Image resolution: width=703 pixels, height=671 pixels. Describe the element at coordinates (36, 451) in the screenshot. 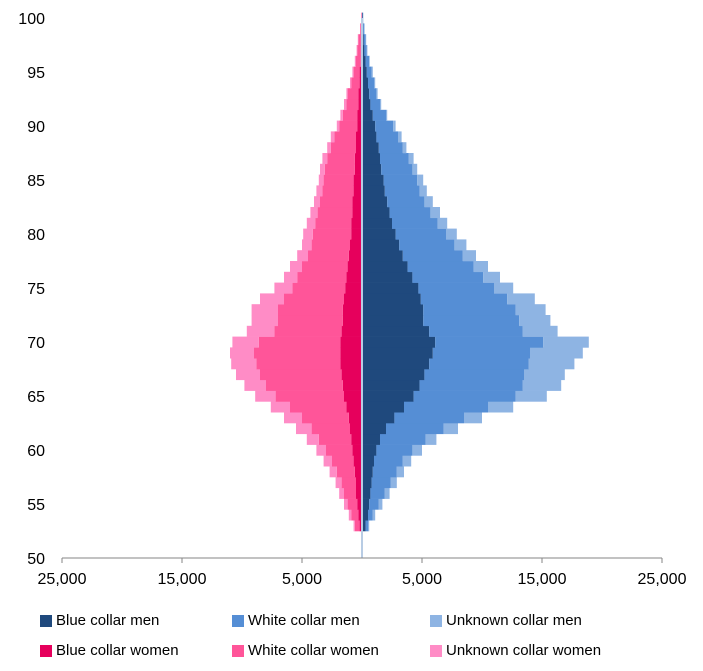

I see `y-tick-label: 60` at that location.